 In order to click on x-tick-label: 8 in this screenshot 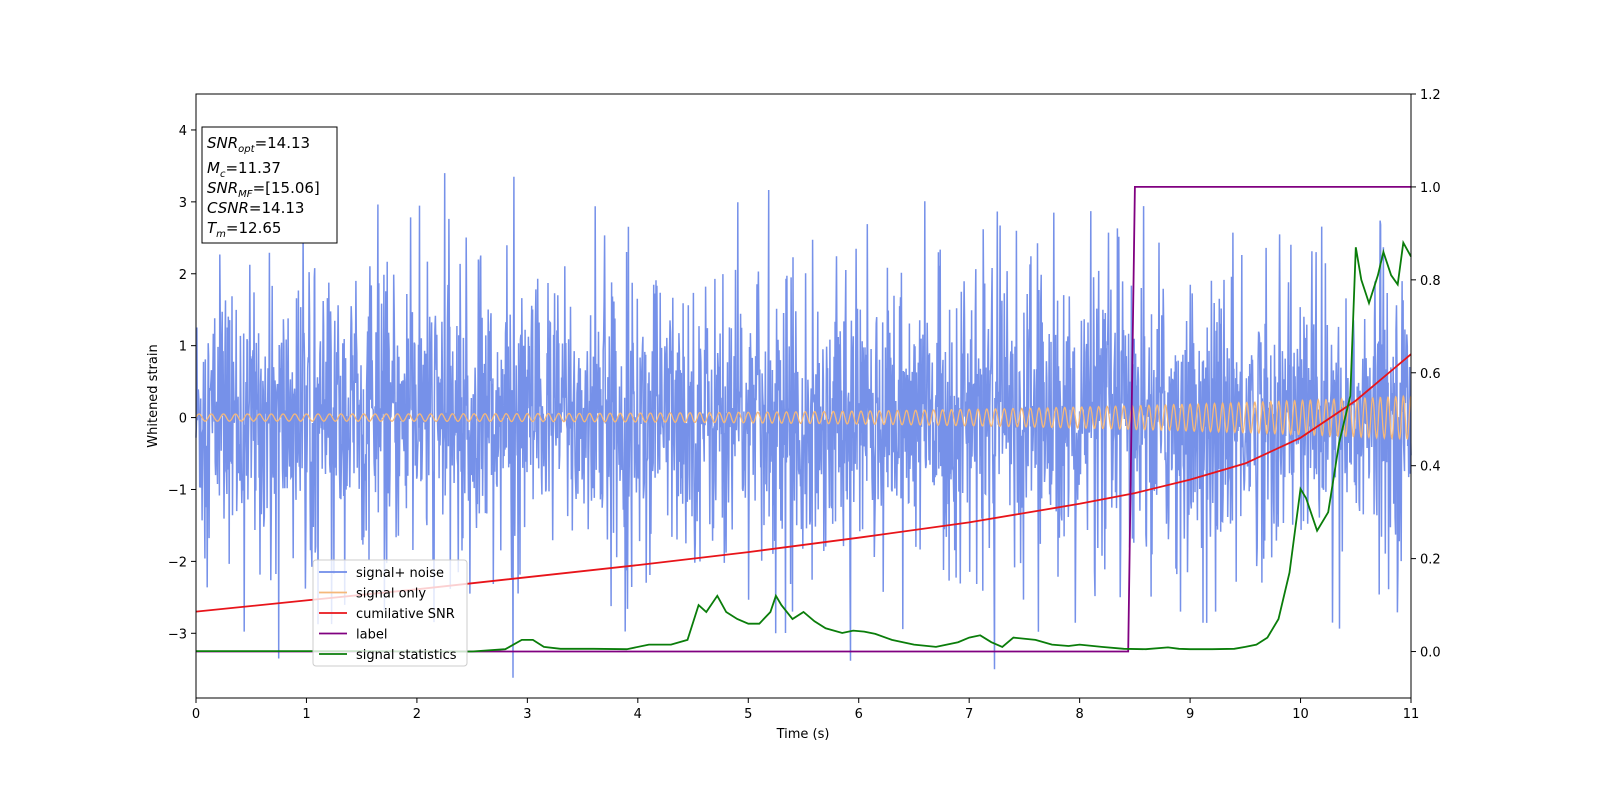, I will do `click(1079, 714)`.